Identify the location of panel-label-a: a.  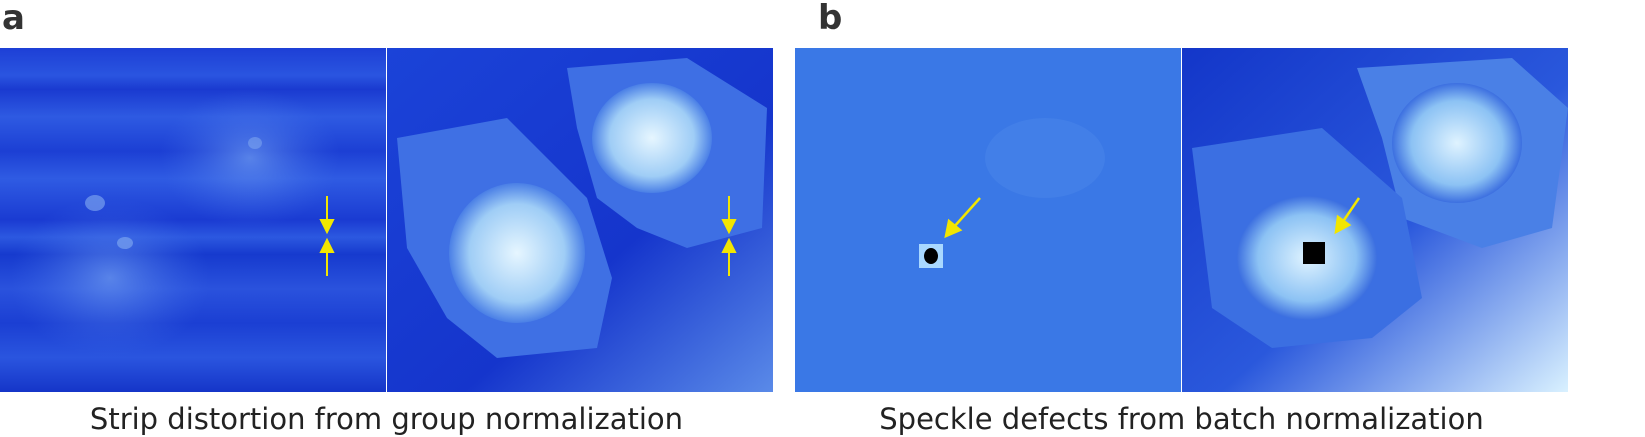
(13, 19).